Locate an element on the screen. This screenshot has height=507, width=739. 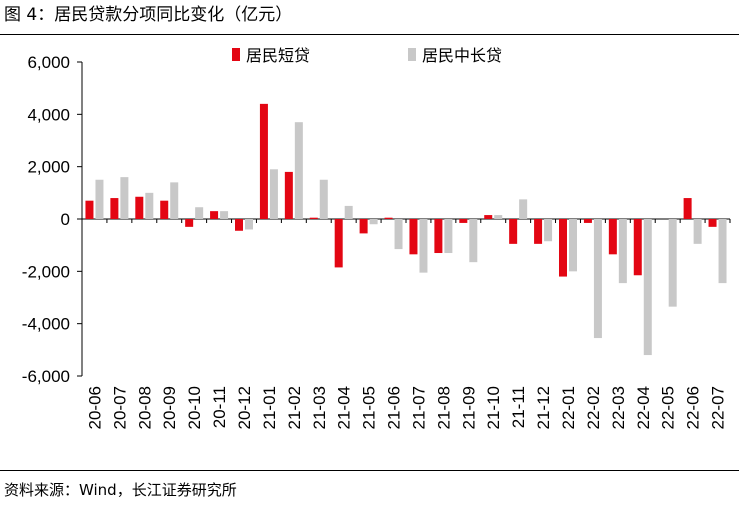
y-axis: -6,000 -4,000 -2,000 0 2,000 4,000 6,000 is located at coordinates (52, 219).